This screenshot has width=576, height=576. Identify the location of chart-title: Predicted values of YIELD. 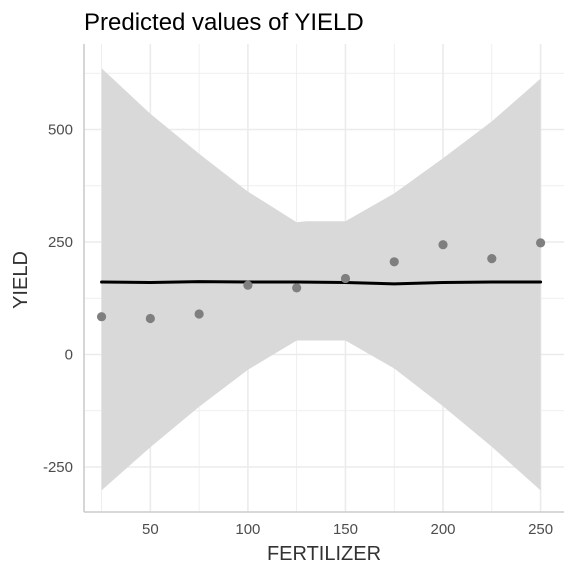
(224, 22).